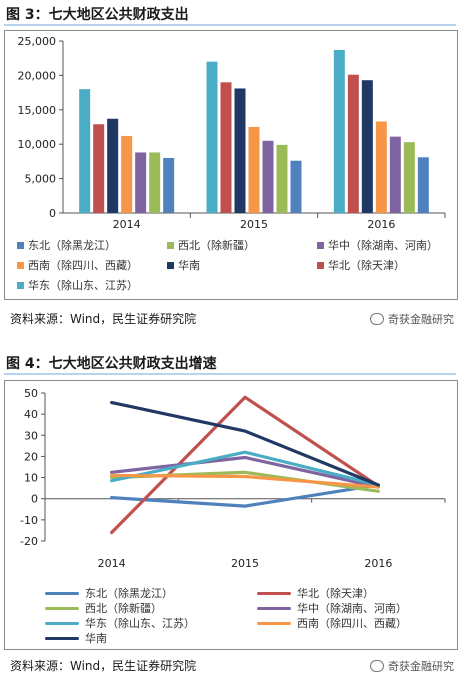 The height and width of the screenshot is (683, 472). I want to click on y-tick-label: 5,000, so click(41, 179).